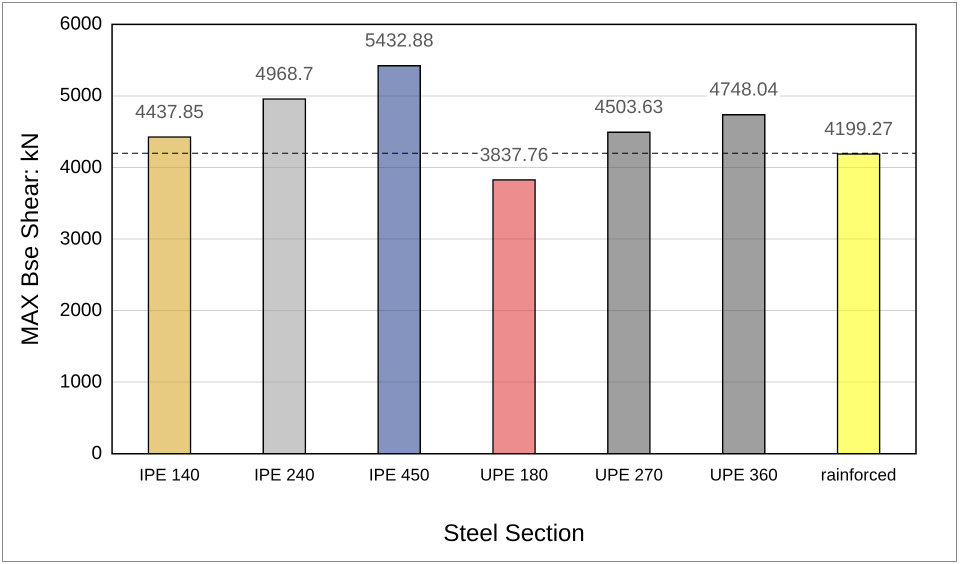 This screenshot has width=962, height=564. Describe the element at coordinates (858, 475) in the screenshot. I see `x-tick-label: rainforced` at that location.